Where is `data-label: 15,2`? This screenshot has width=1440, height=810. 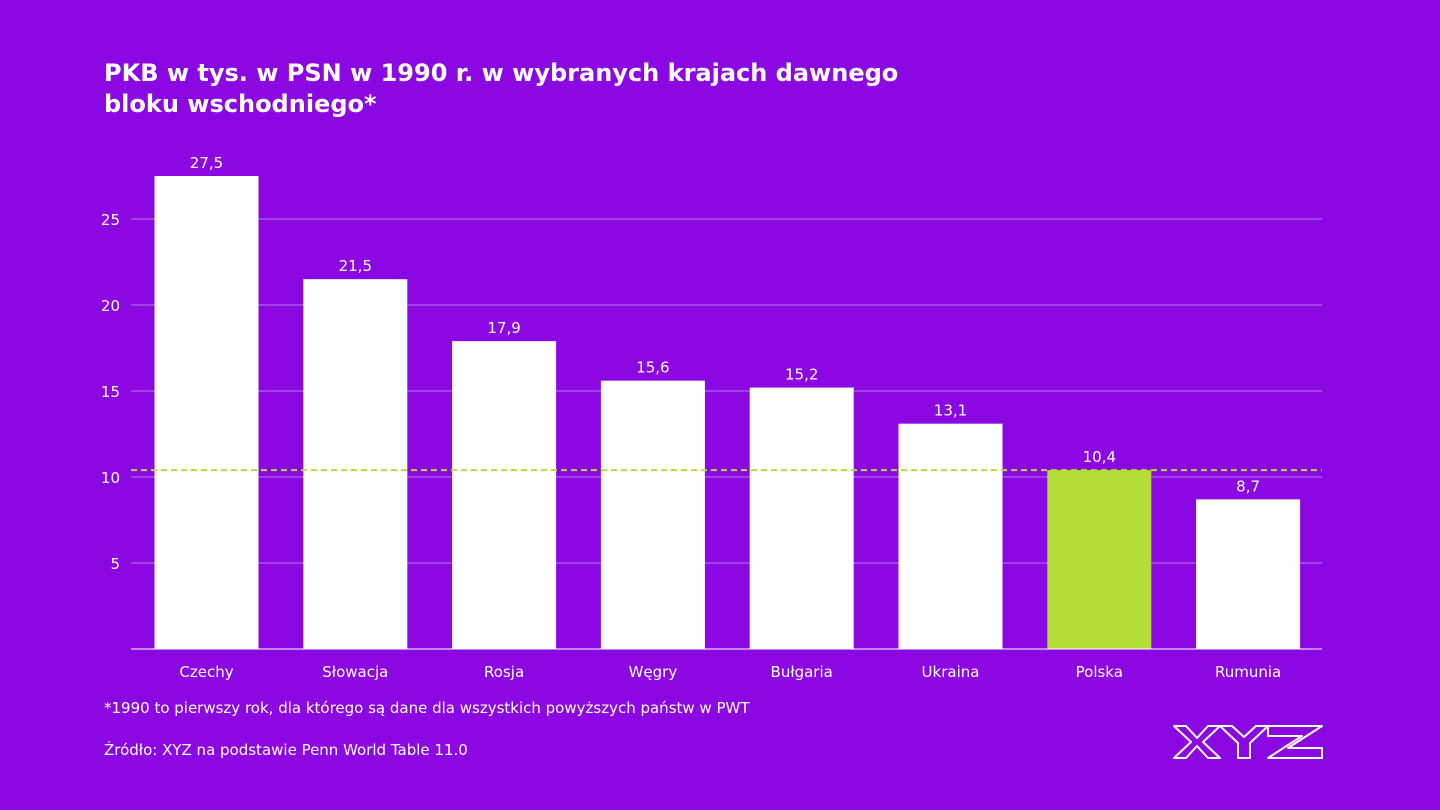
data-label: 15,2 is located at coordinates (801, 375).